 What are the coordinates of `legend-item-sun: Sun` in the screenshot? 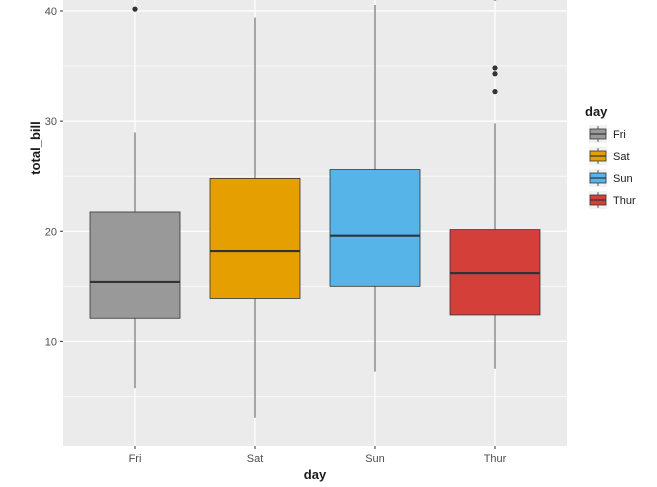 It's located at (611, 178).